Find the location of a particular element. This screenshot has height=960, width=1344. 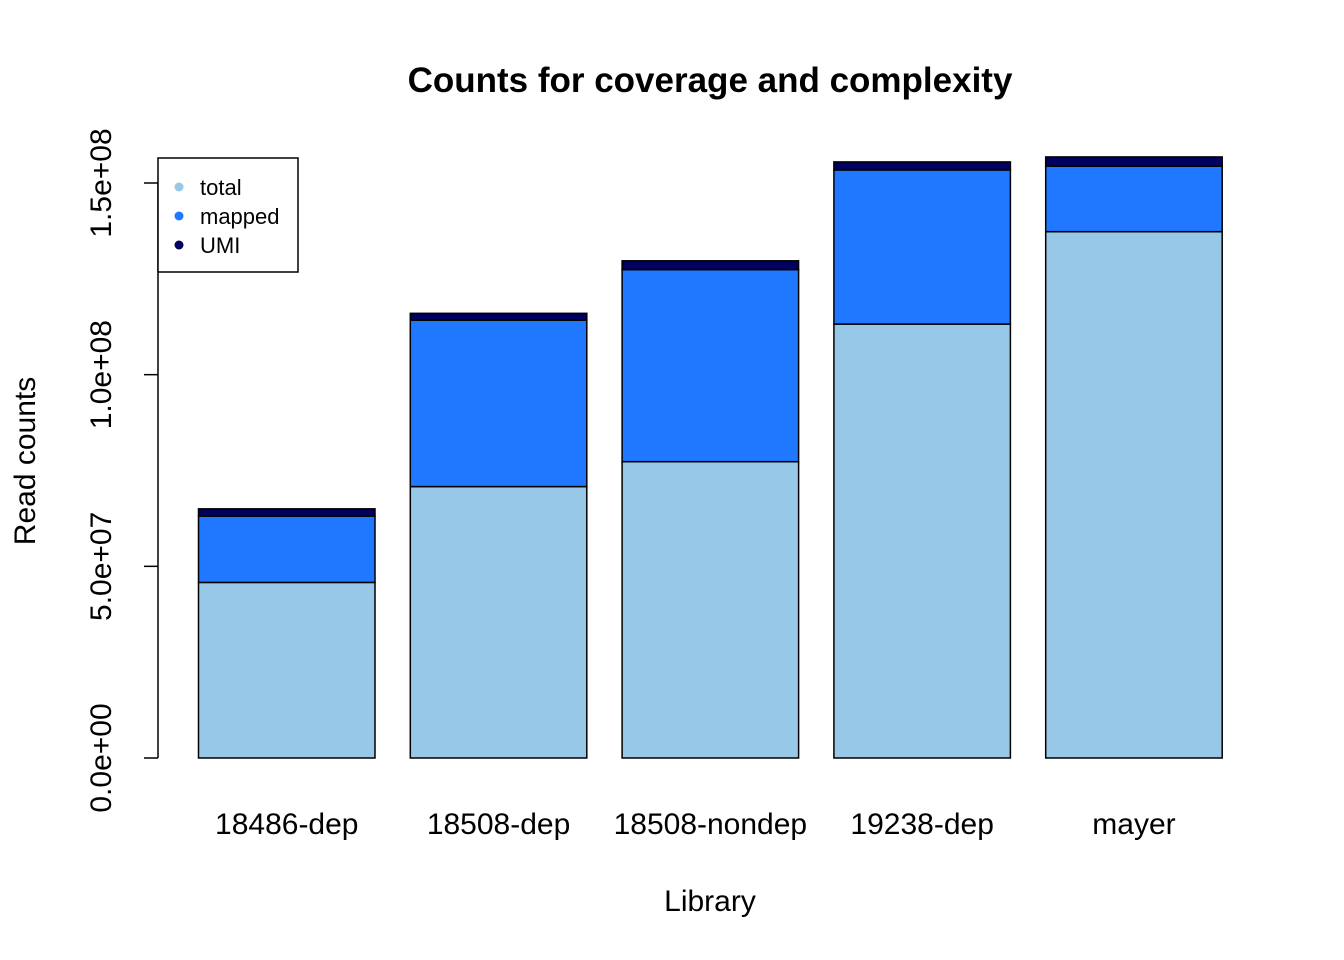

y-tick-label: 1.0e+08 is located at coordinates (101, 374).